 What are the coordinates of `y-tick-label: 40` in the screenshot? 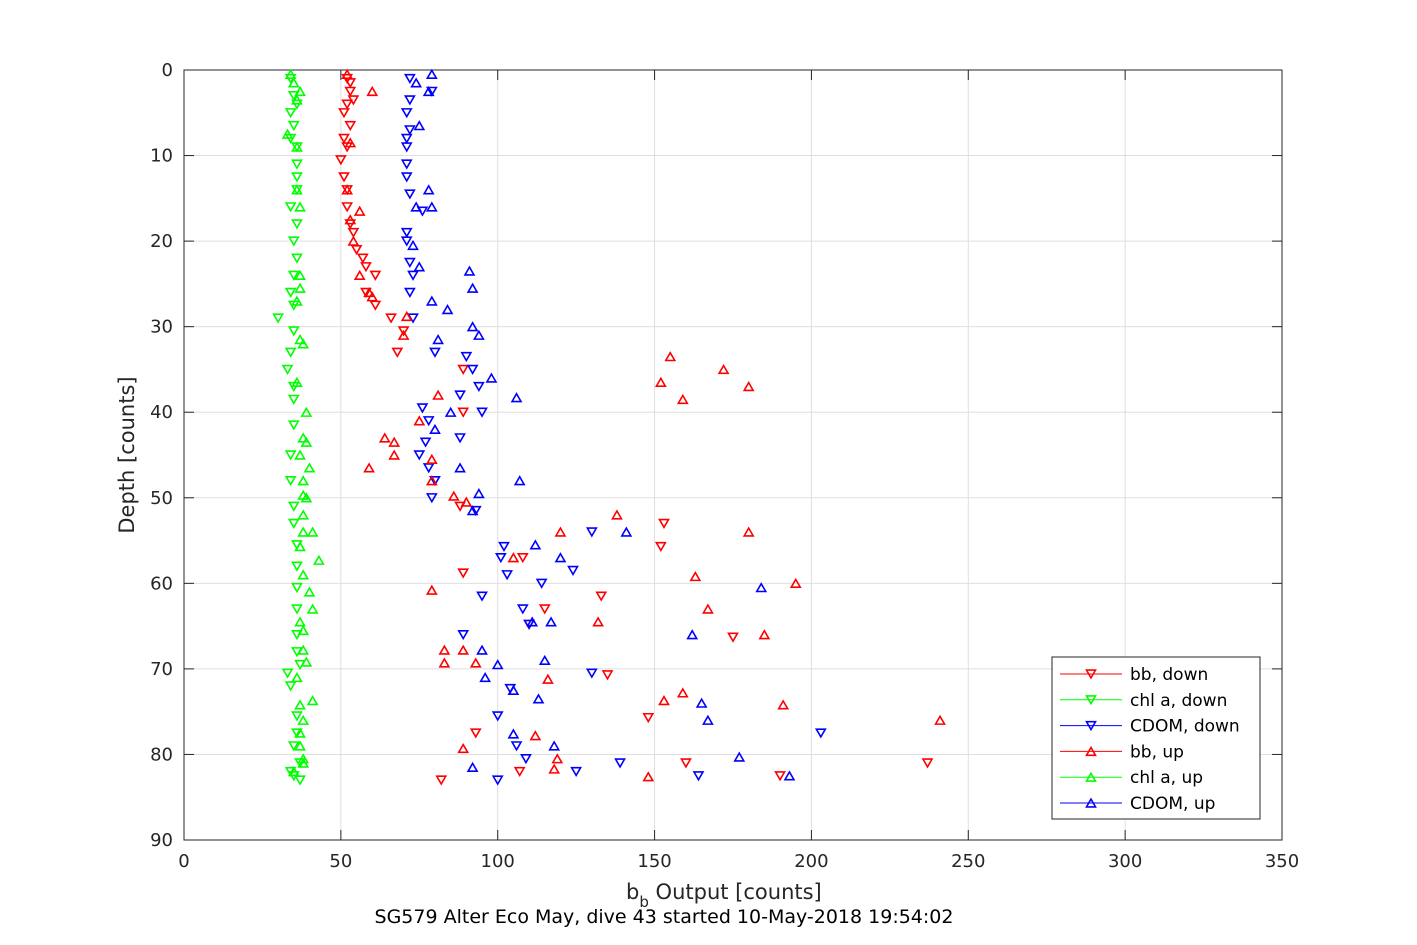 It's located at (161, 412).